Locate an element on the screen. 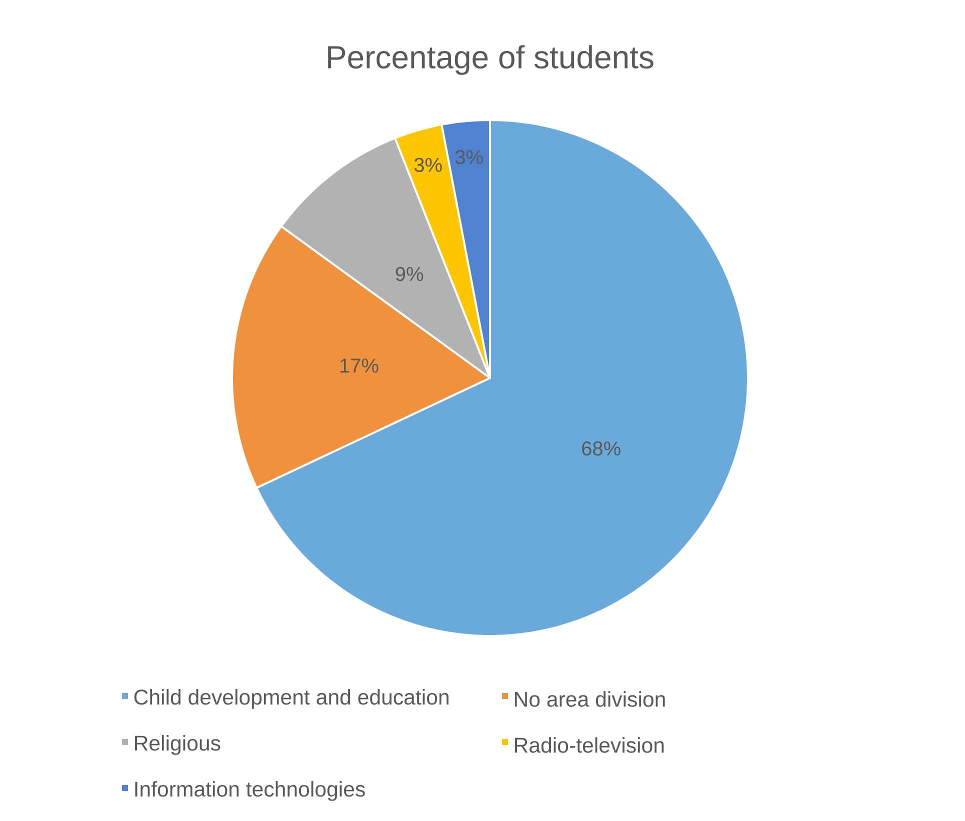 This screenshot has height=821, width=965. legend-label: No area division is located at coordinates (590, 699).